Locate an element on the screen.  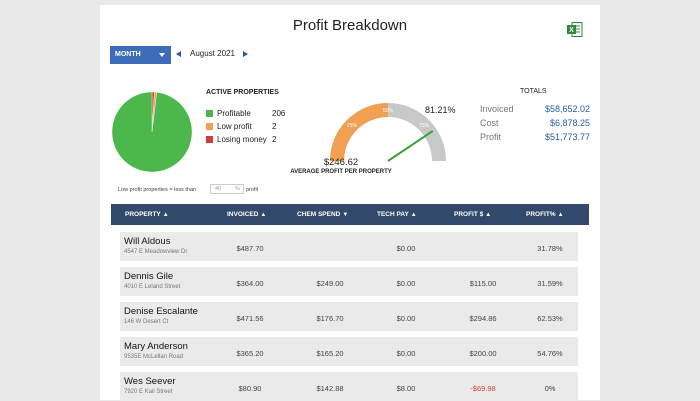
invoiced-cell: $365.20 is located at coordinates (250, 353).